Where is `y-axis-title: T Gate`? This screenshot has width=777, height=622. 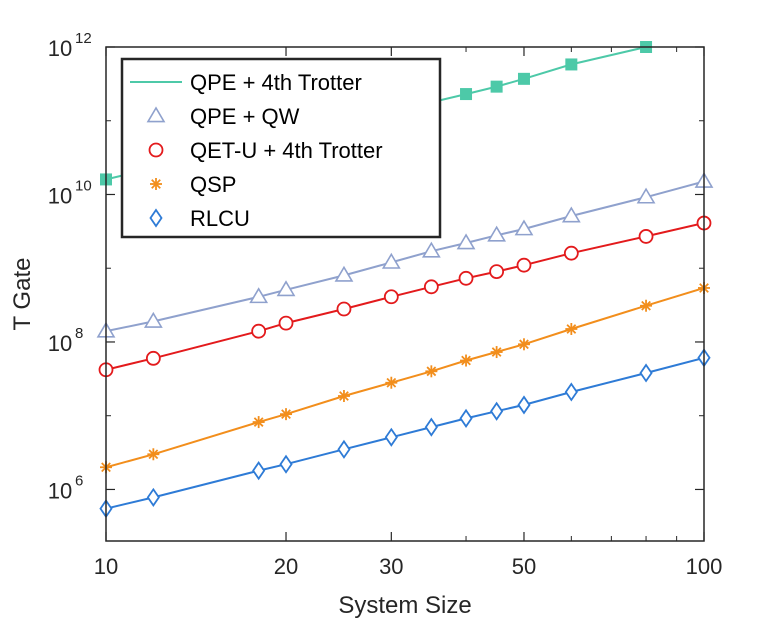 y-axis-title: T Gate is located at coordinates (22, 294).